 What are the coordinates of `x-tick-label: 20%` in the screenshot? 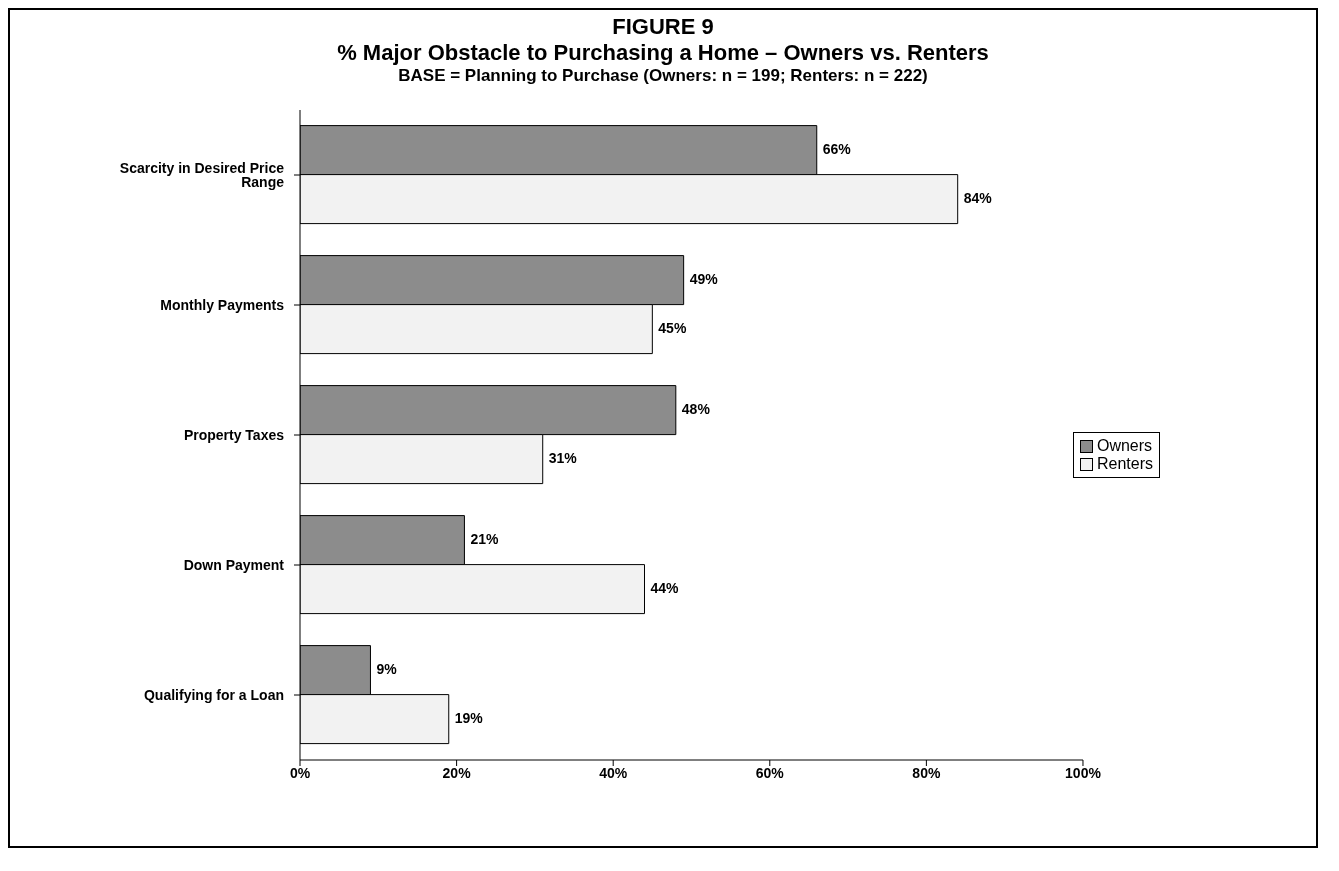 It's located at (457, 772).